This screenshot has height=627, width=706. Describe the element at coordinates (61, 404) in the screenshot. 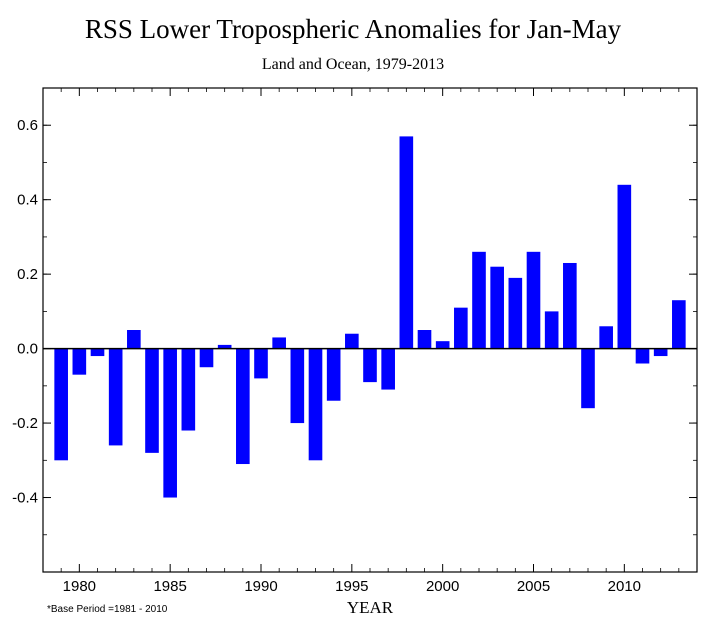

I see `bar-1979` at that location.